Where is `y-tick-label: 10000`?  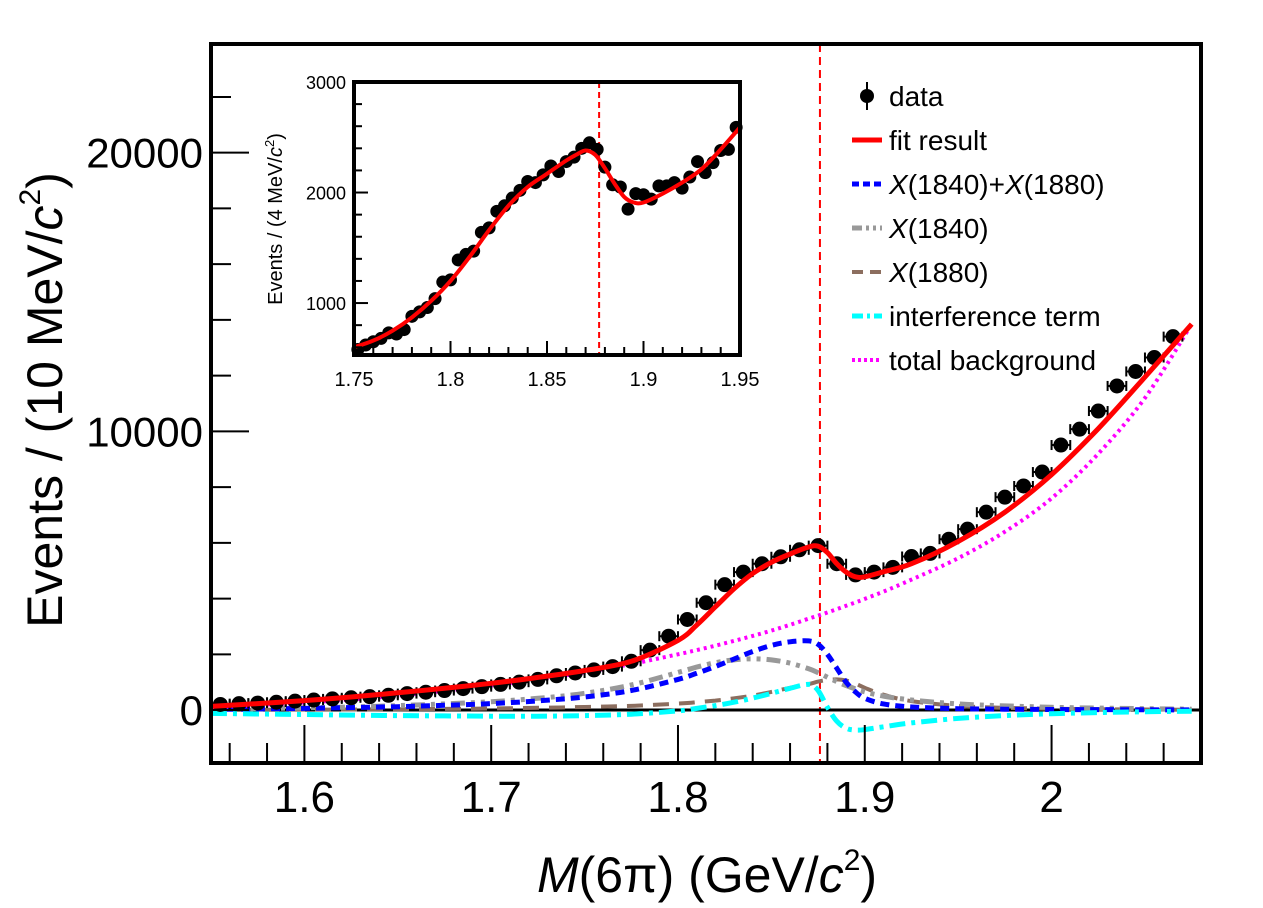 y-tick-label: 10000 is located at coordinates (144, 431).